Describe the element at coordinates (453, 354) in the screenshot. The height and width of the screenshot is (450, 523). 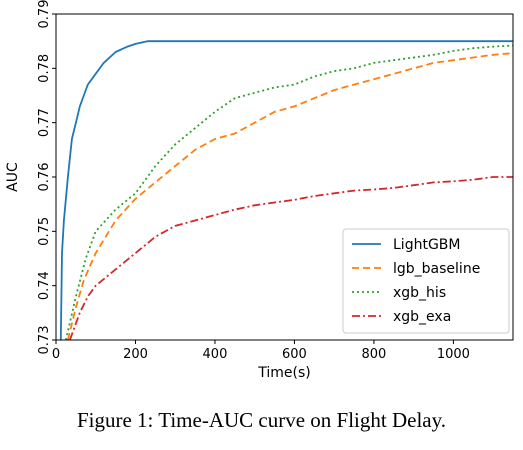
I see `x-tick-label: 1000` at that location.